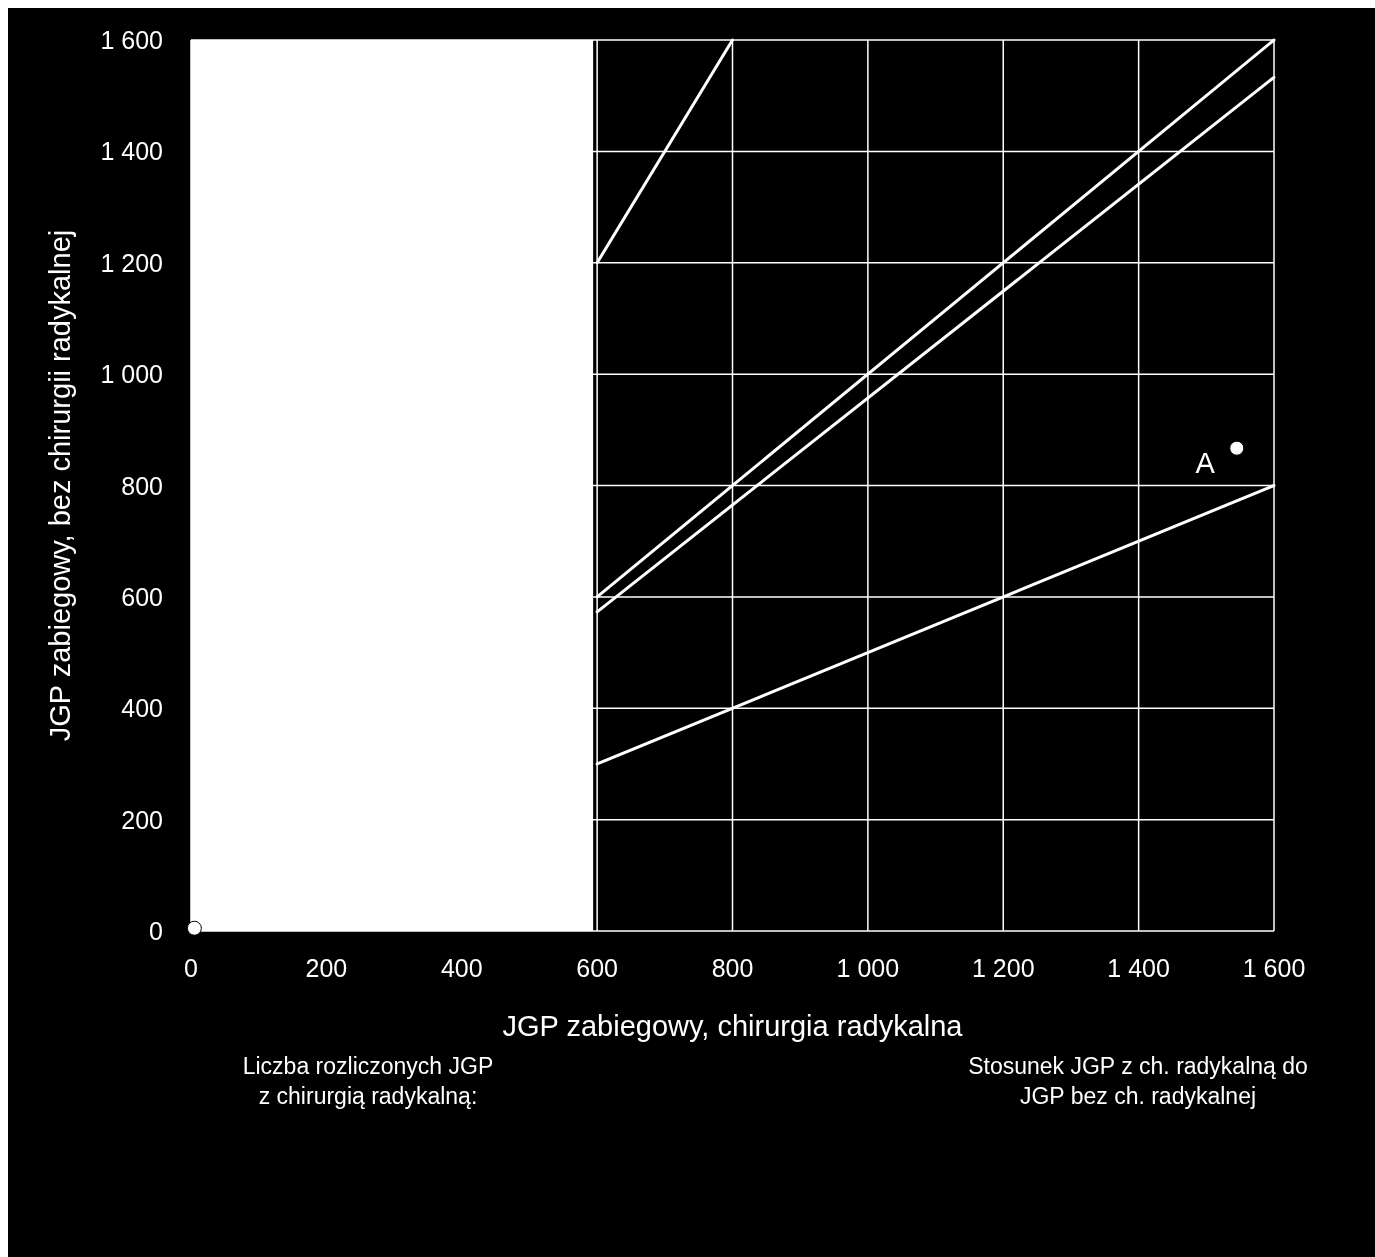 The height and width of the screenshot is (1257, 1375). What do you see at coordinates (597, 968) in the screenshot?
I see `x-tick-label: 600` at bounding box center [597, 968].